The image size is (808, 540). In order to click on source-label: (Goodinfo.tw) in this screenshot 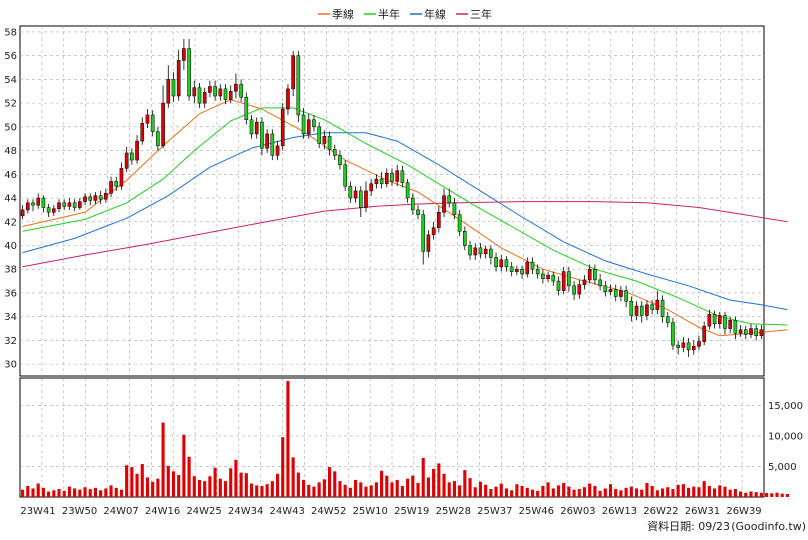, I will do `click(768, 526)`.